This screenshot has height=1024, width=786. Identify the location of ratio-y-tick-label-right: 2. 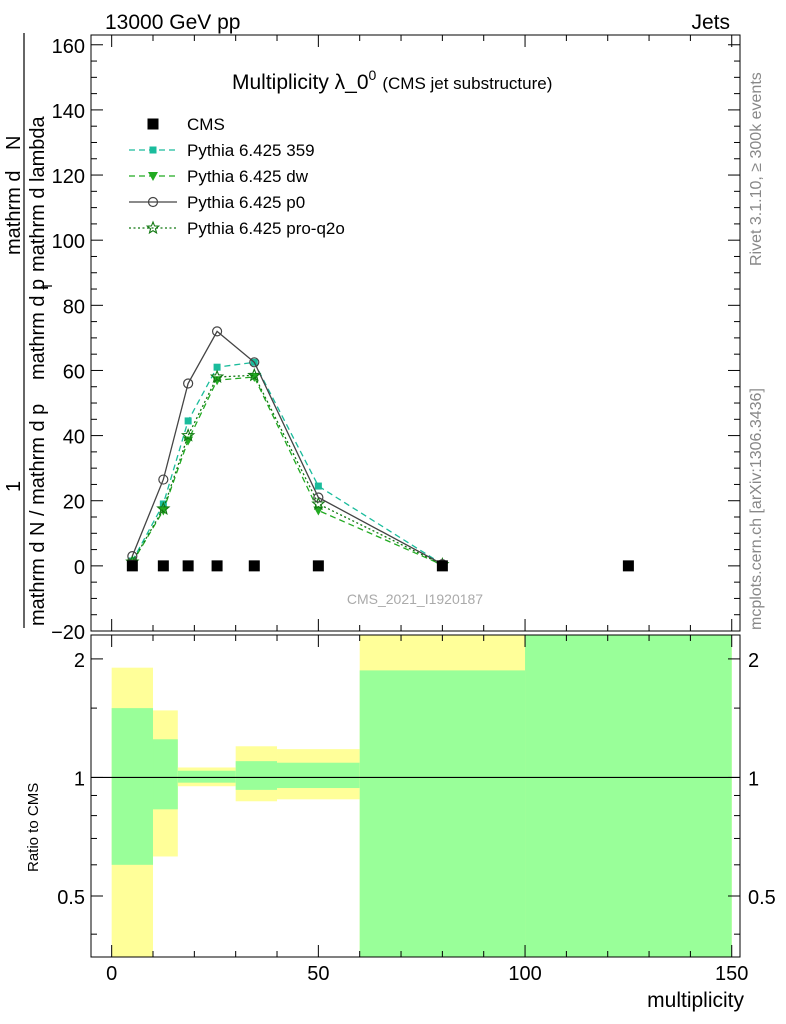
(753, 661).